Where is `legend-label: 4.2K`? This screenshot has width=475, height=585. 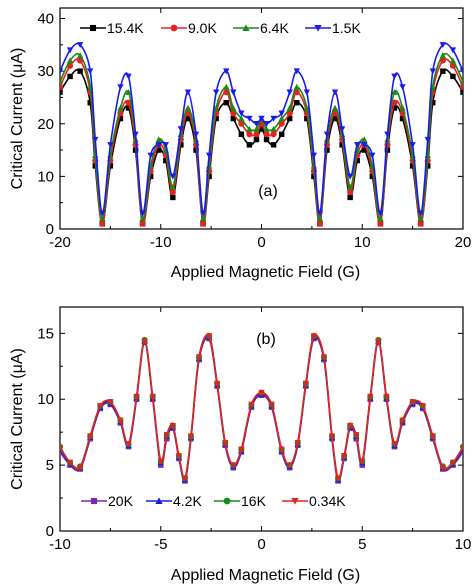
legend-label: 4.2K is located at coordinates (187, 501).